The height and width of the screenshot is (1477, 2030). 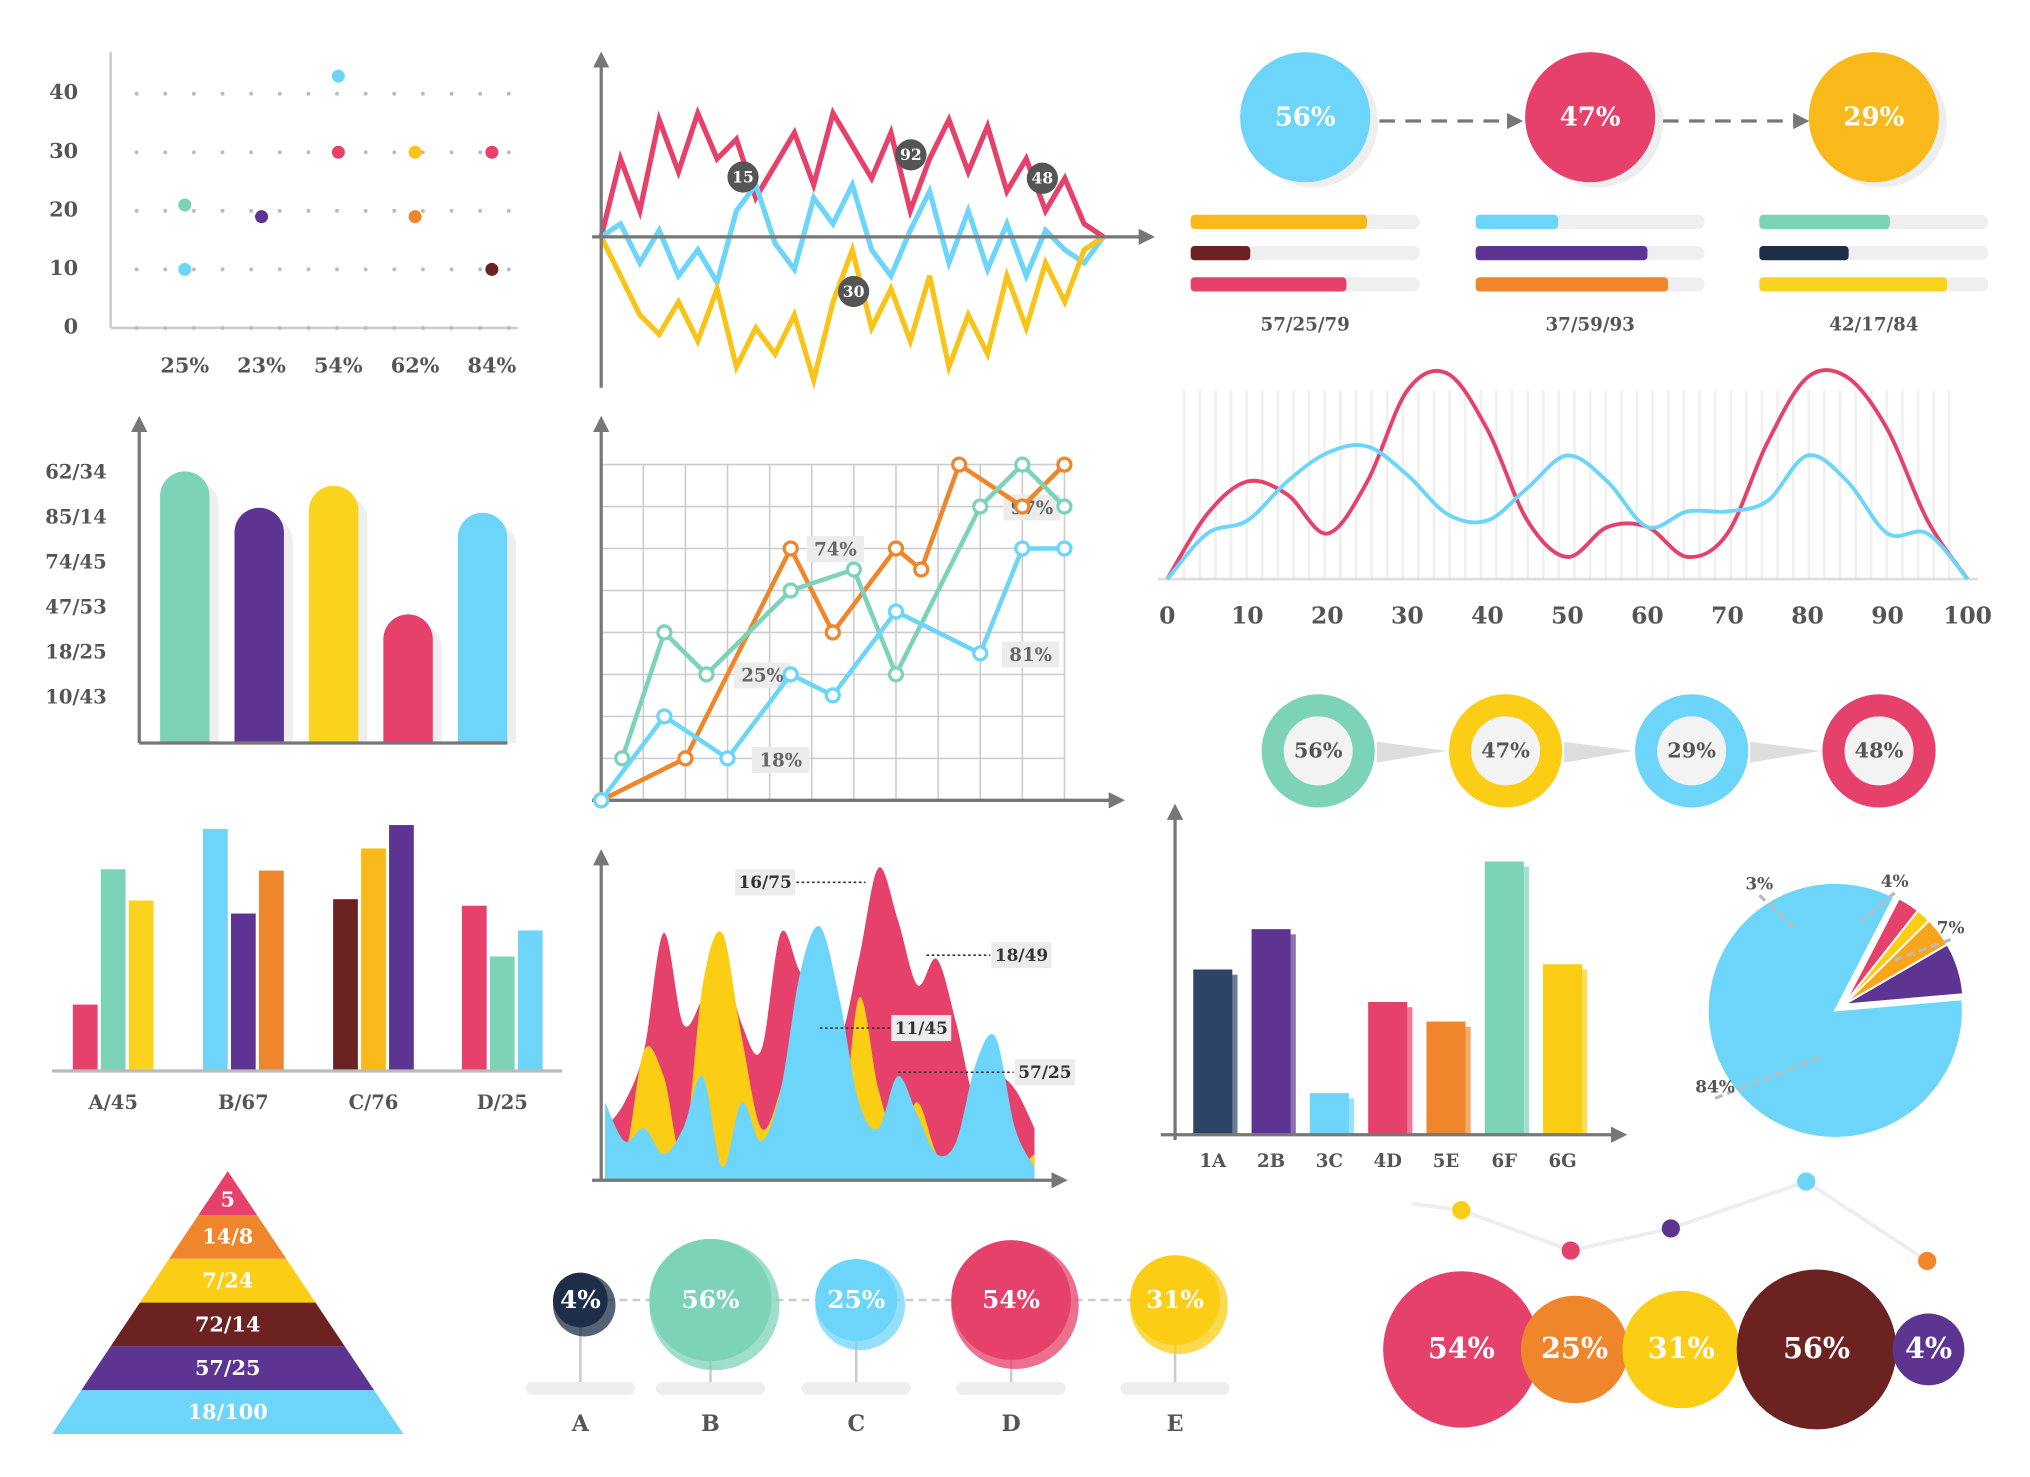 What do you see at coordinates (228, 1323) in the screenshot?
I see `level-label: 72/14` at bounding box center [228, 1323].